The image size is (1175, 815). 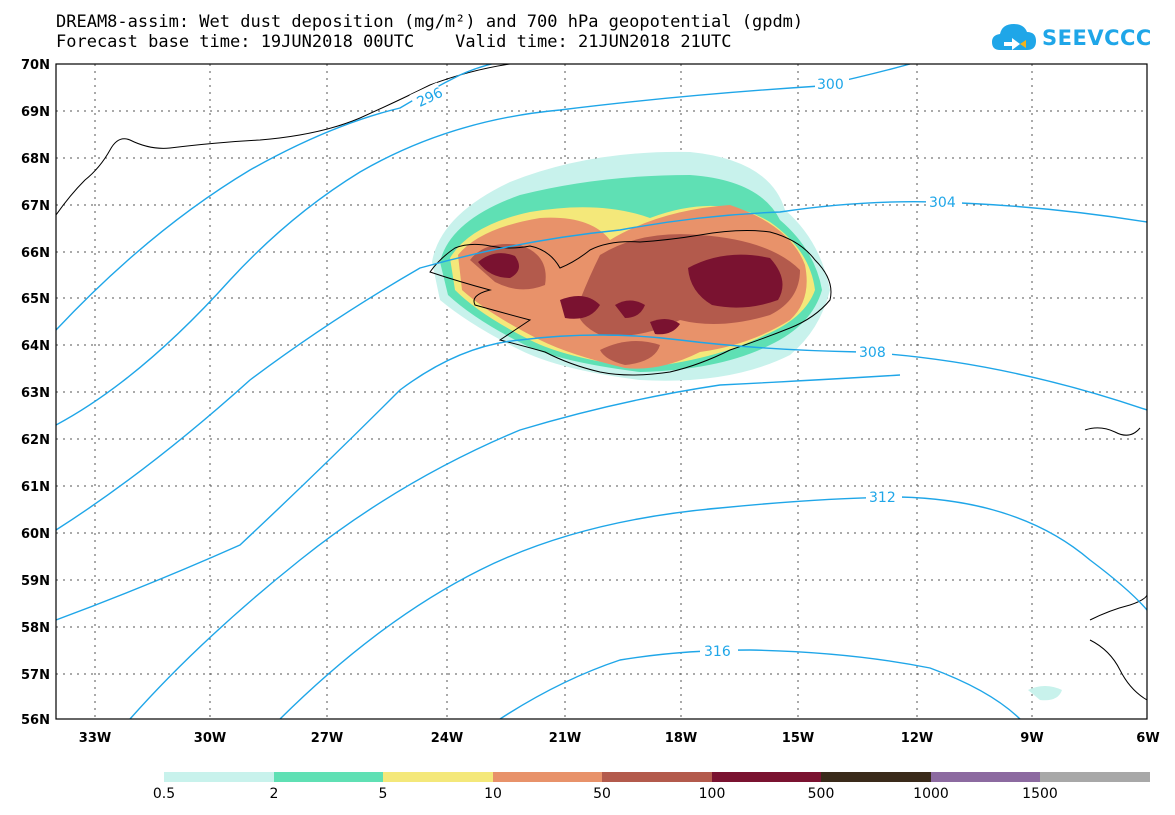 I want to click on lat-label: 60N, so click(x=35, y=534).